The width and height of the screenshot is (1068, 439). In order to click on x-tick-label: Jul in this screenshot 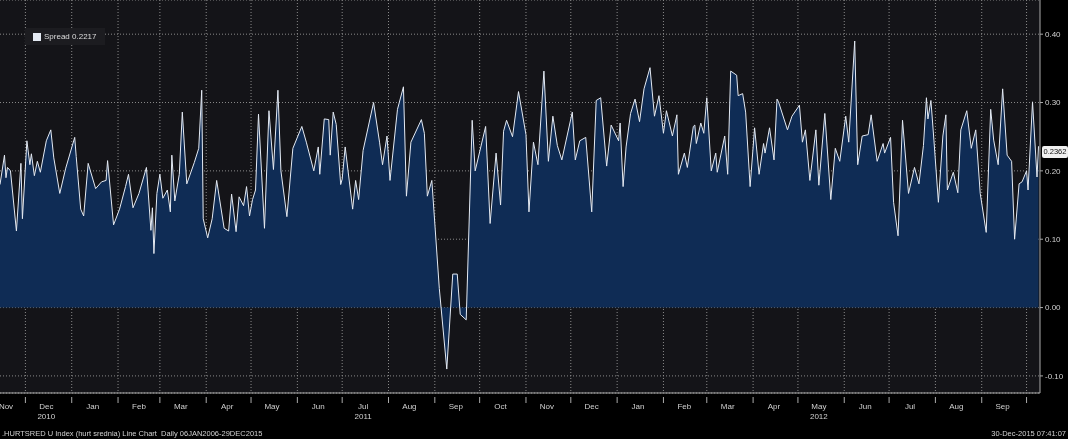, I will do `click(910, 406)`.